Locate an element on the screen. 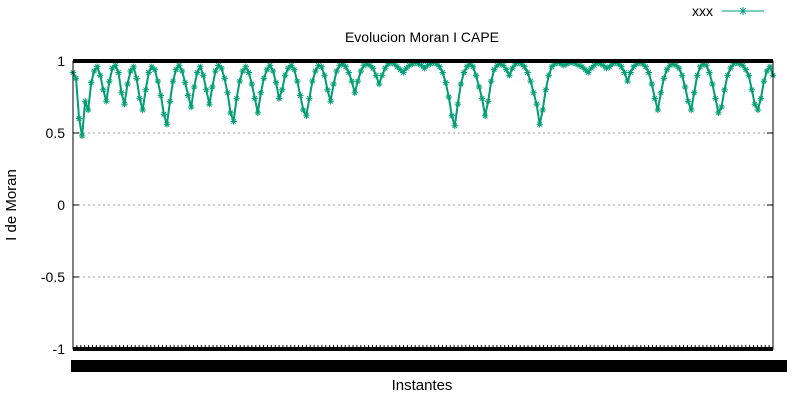  y-tick-label: 1 is located at coordinates (61, 61).